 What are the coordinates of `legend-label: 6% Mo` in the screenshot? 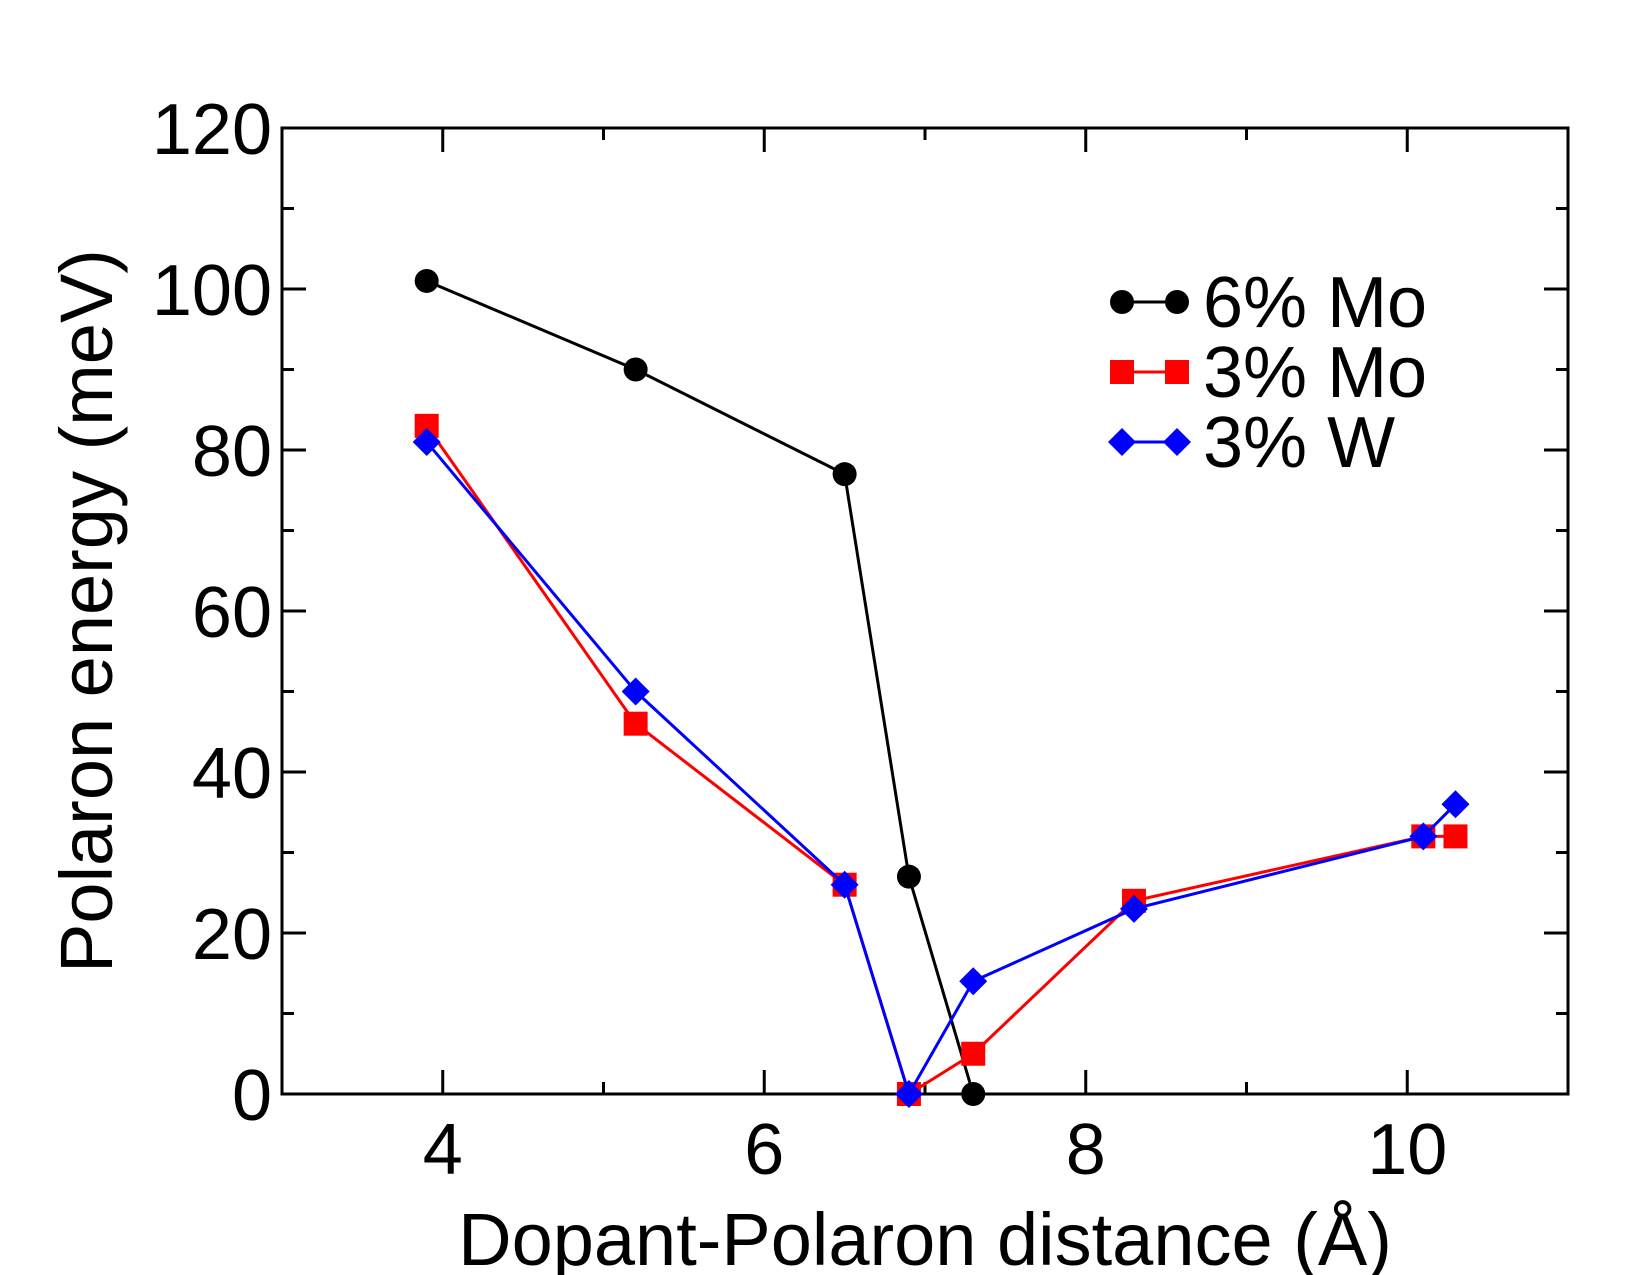 It's located at (1315, 303).